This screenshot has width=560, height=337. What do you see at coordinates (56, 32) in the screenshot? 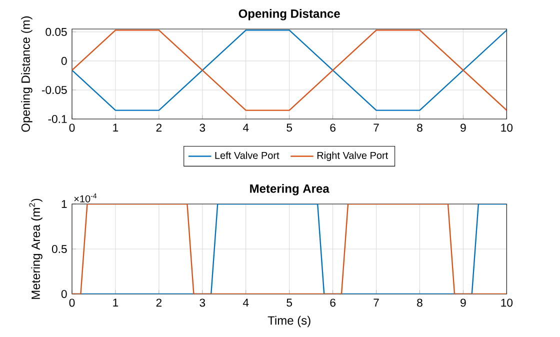
I see `y-tick-label: 0.05` at bounding box center [56, 32].